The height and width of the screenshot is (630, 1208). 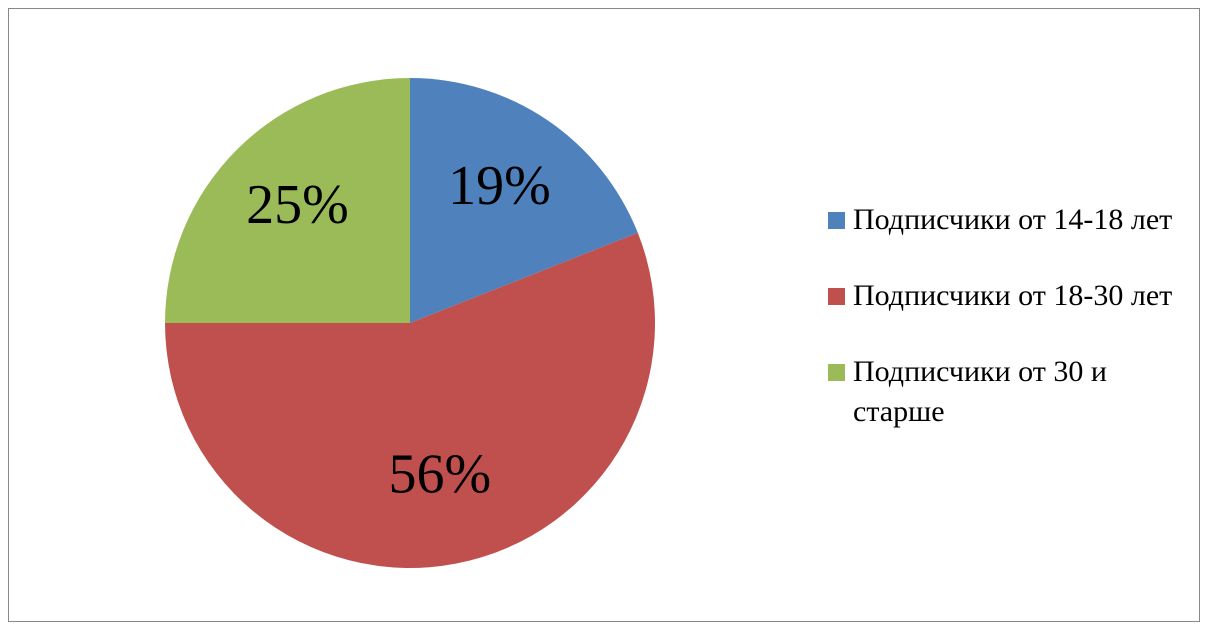 I want to click on legend-entry: Подписчики от 30 и старше, so click(x=1008, y=392).